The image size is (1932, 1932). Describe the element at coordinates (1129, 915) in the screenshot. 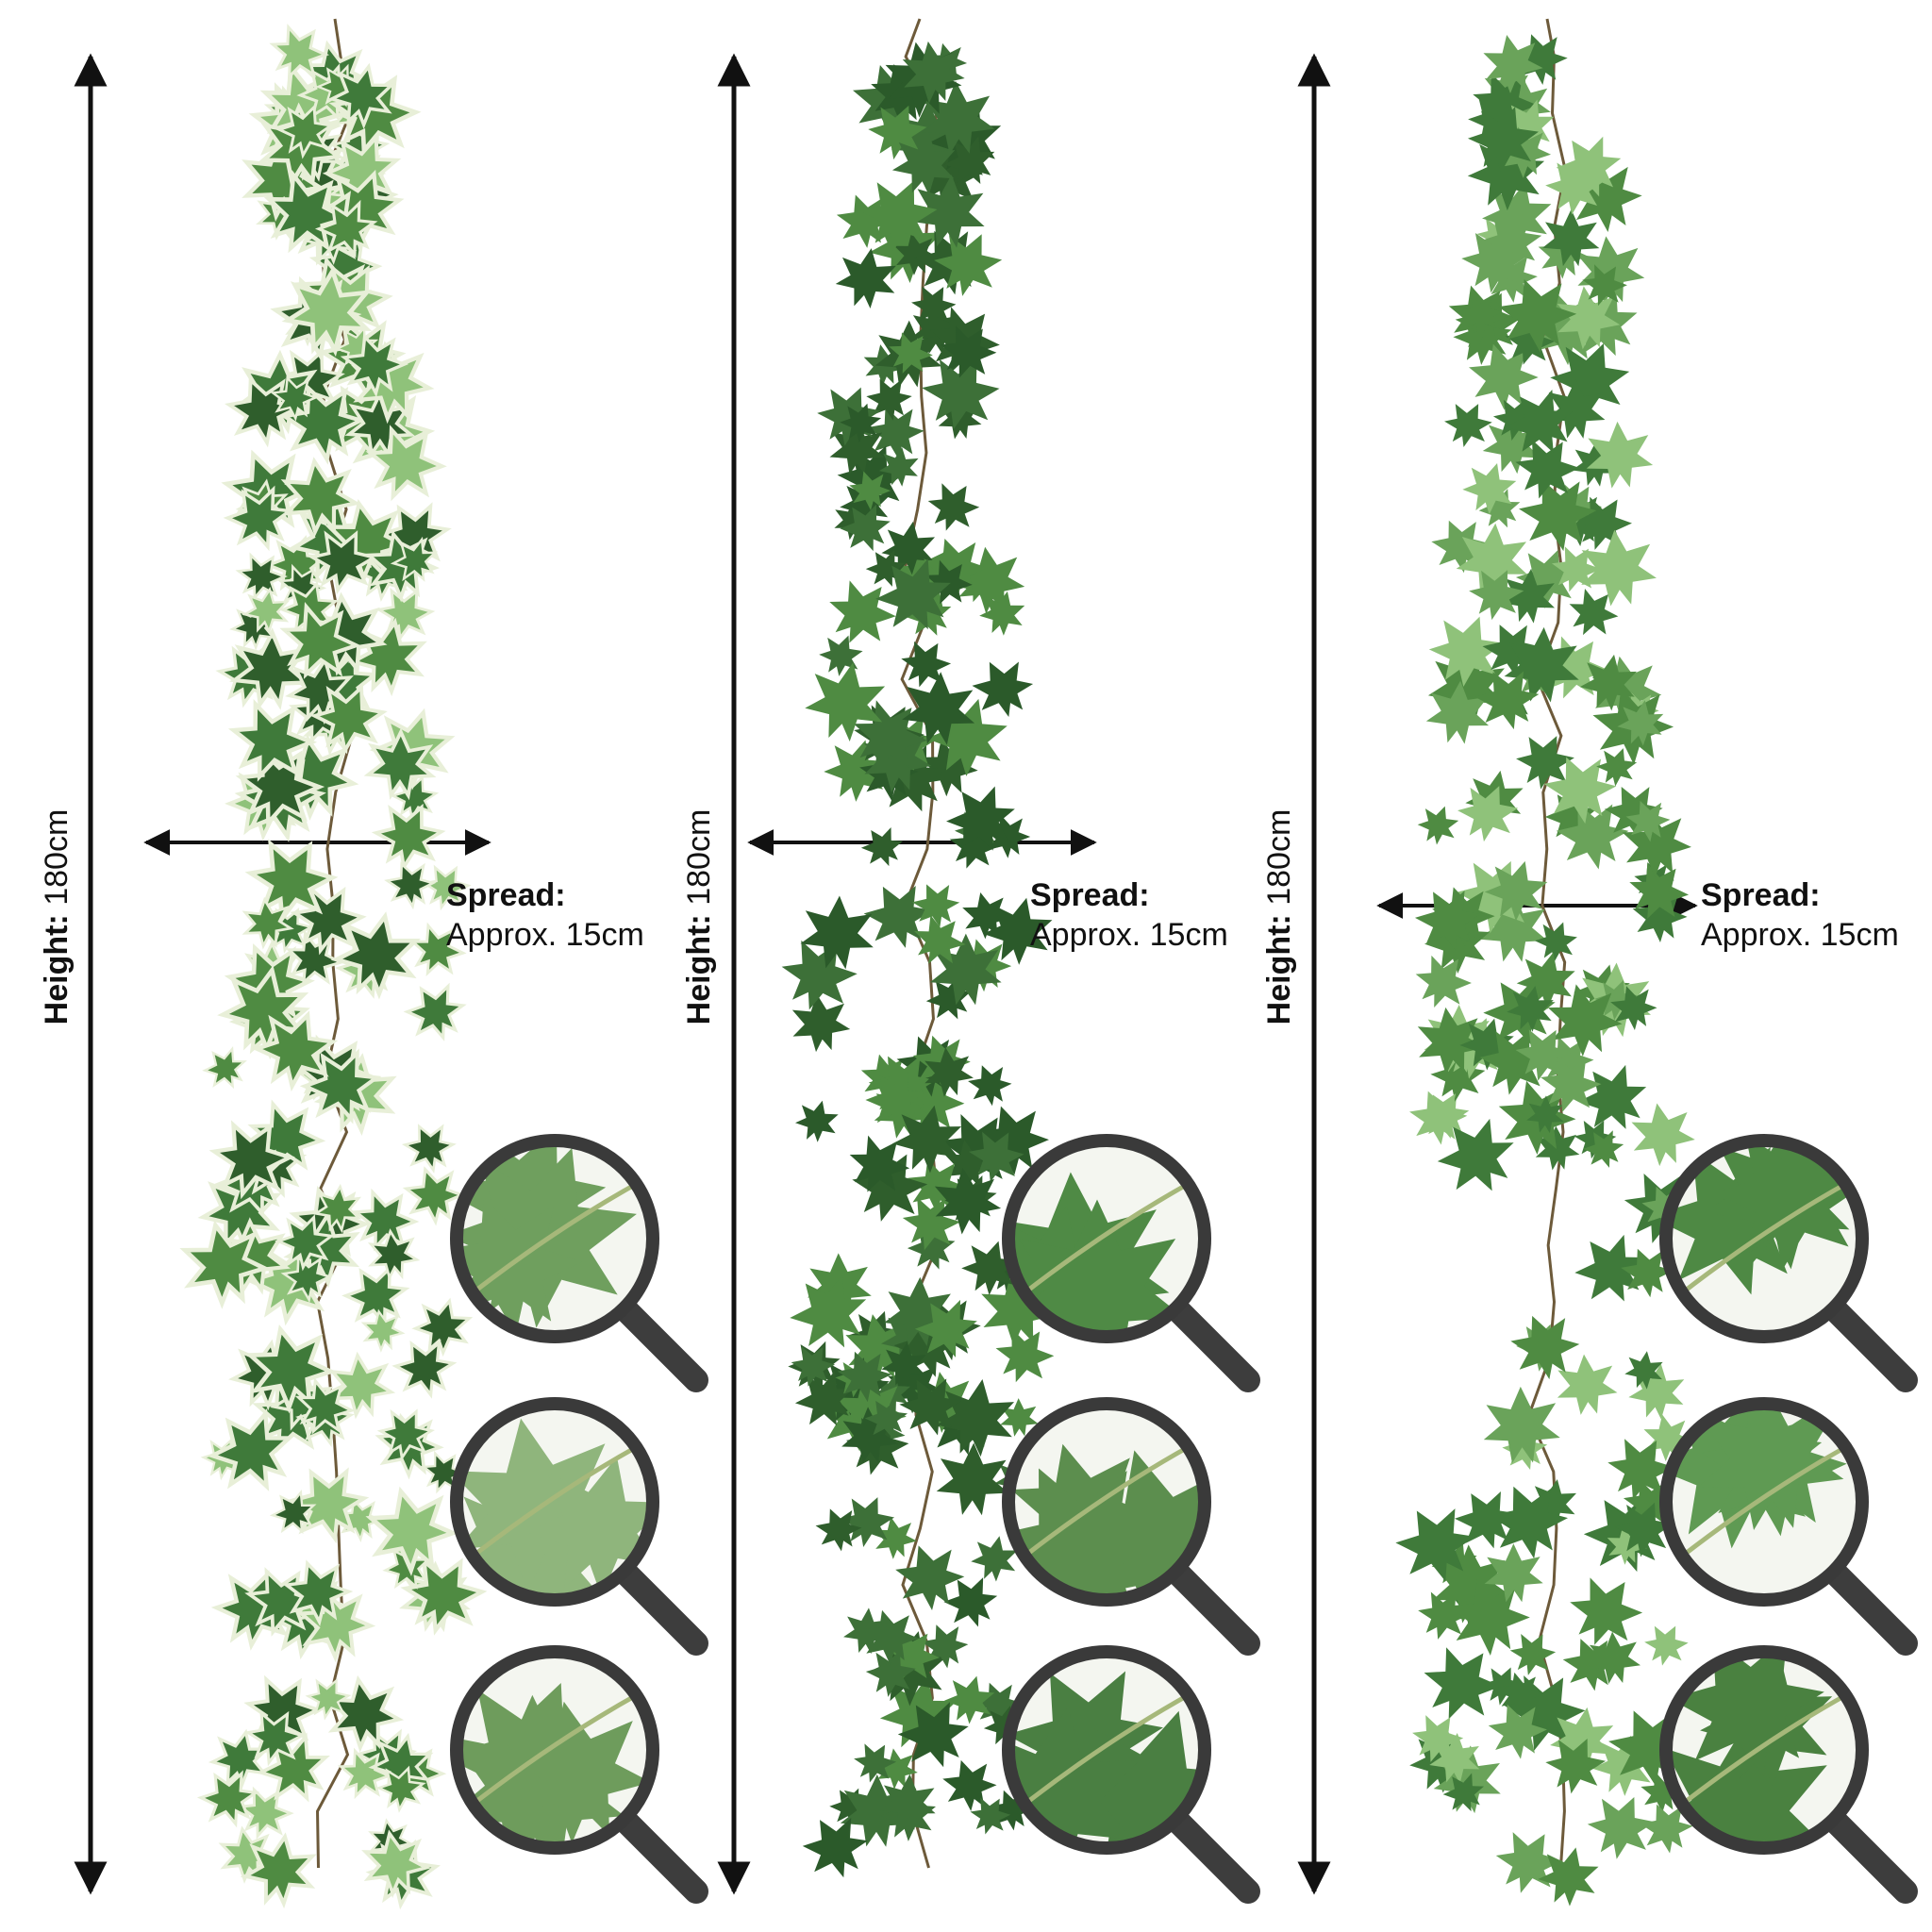

I see `spread-label-2: Spread: Approx. 15cm` at that location.